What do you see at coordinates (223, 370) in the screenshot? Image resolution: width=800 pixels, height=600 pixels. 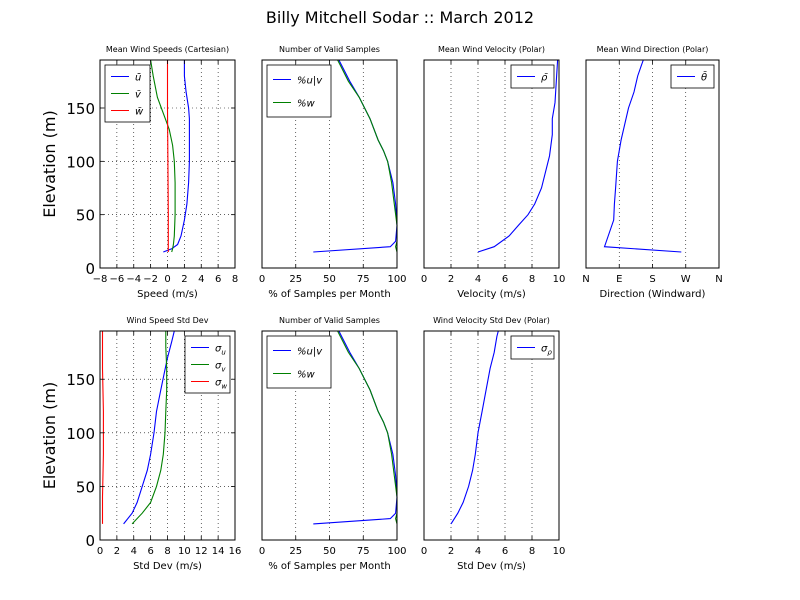 I see `legend-label-sub: v` at bounding box center [223, 370].